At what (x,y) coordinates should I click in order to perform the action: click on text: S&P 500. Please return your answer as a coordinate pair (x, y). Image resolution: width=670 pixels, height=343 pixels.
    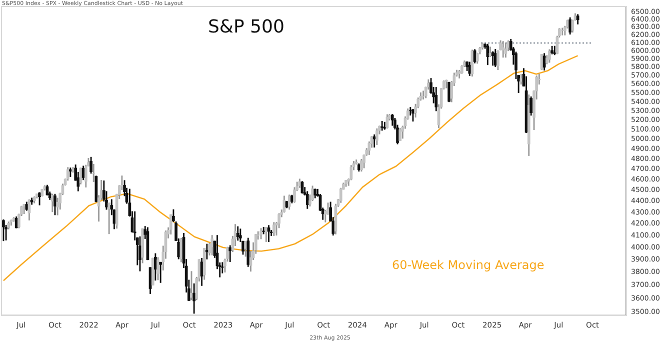
    Looking at the image, I should click on (246, 27).